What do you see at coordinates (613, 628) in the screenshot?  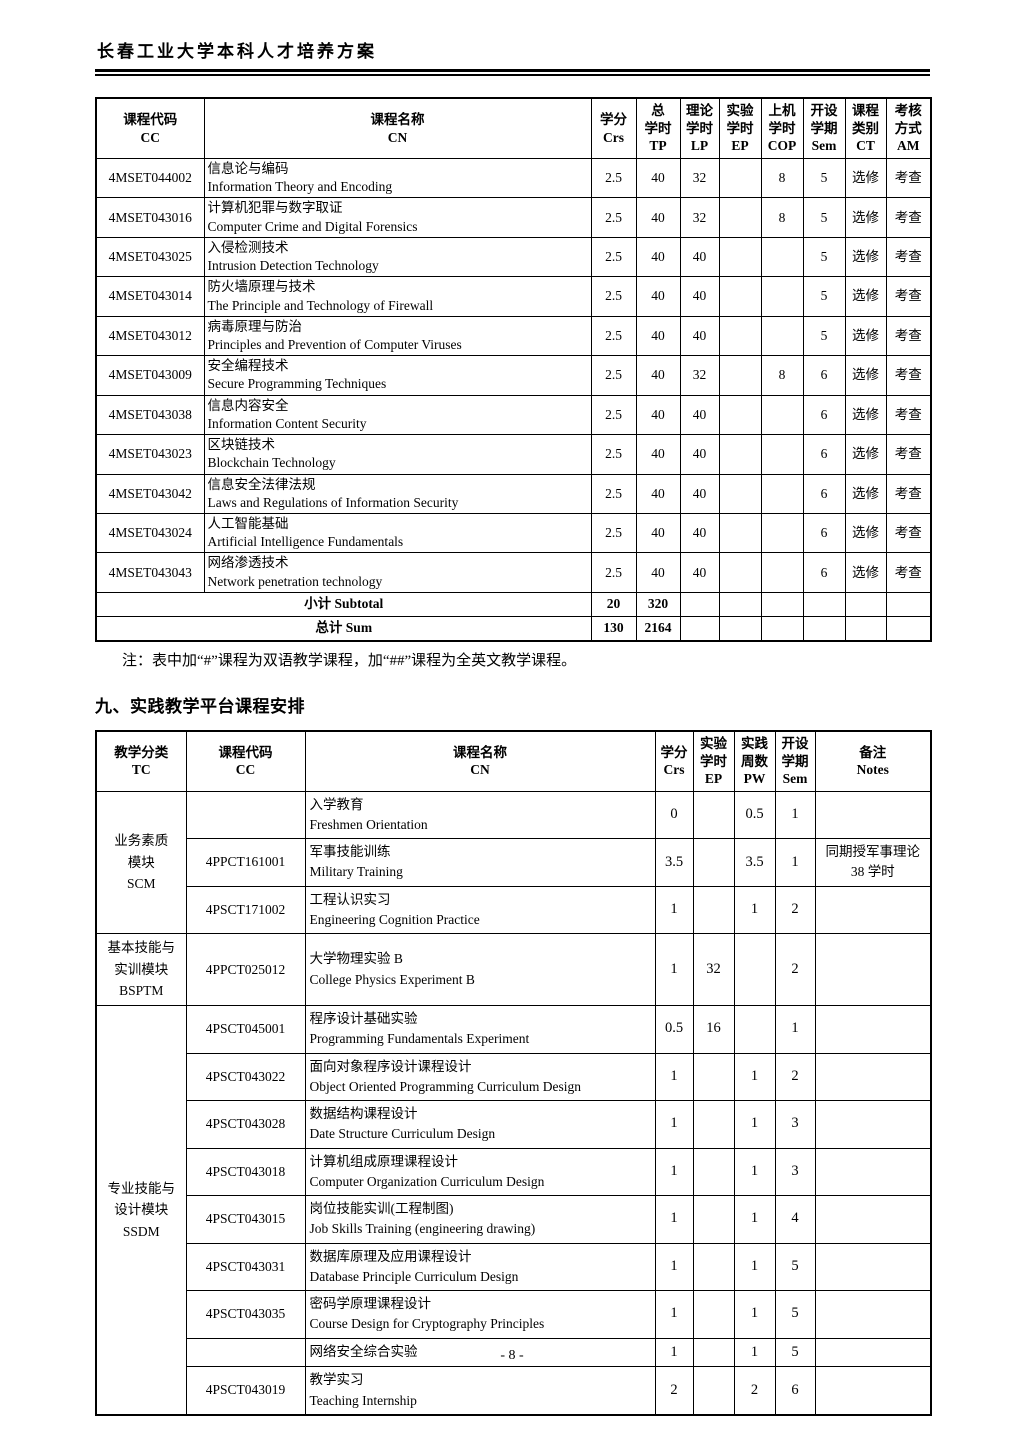 I see `sum-credits: 130` at bounding box center [613, 628].